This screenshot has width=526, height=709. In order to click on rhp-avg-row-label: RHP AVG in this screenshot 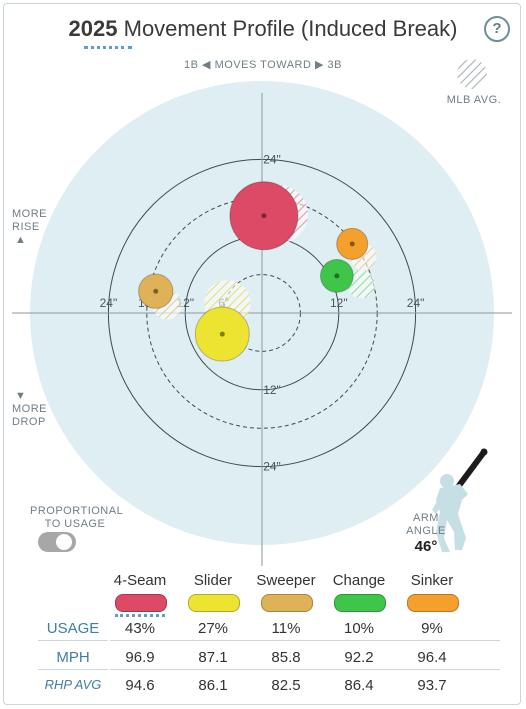, I will do `click(73, 684)`.